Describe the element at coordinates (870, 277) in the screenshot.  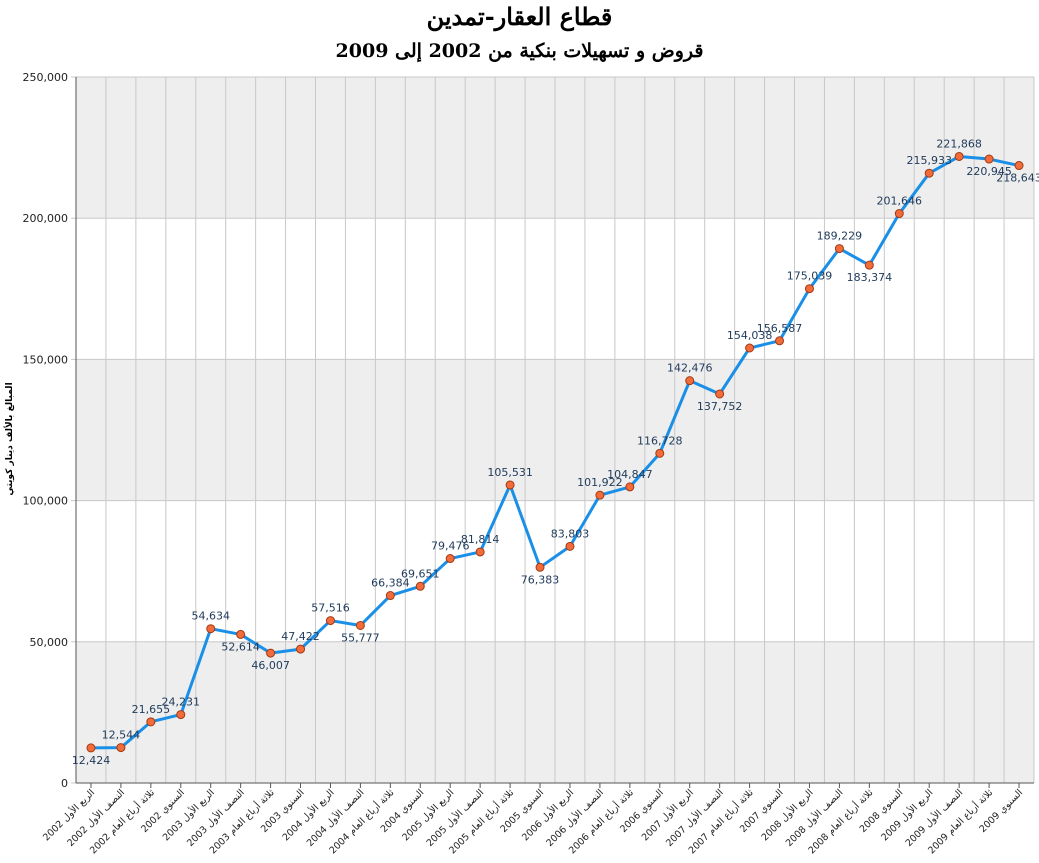
I see `data-label: 183,374` at that location.